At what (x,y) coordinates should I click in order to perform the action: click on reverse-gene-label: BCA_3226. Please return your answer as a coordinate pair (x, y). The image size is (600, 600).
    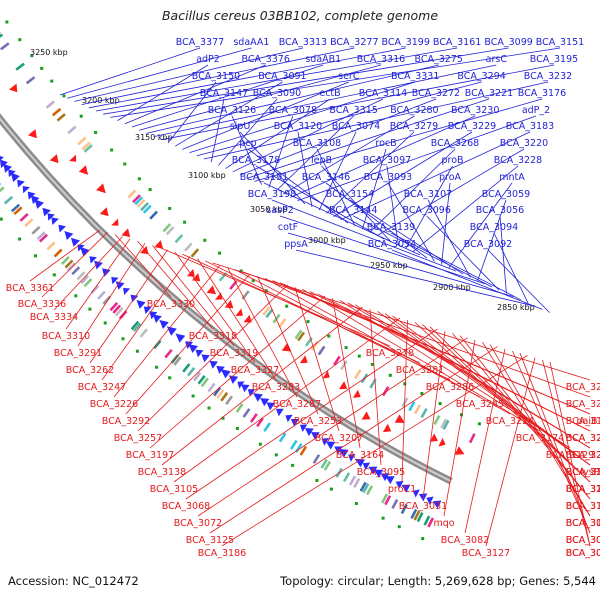
    Looking at the image, I should click on (114, 404).